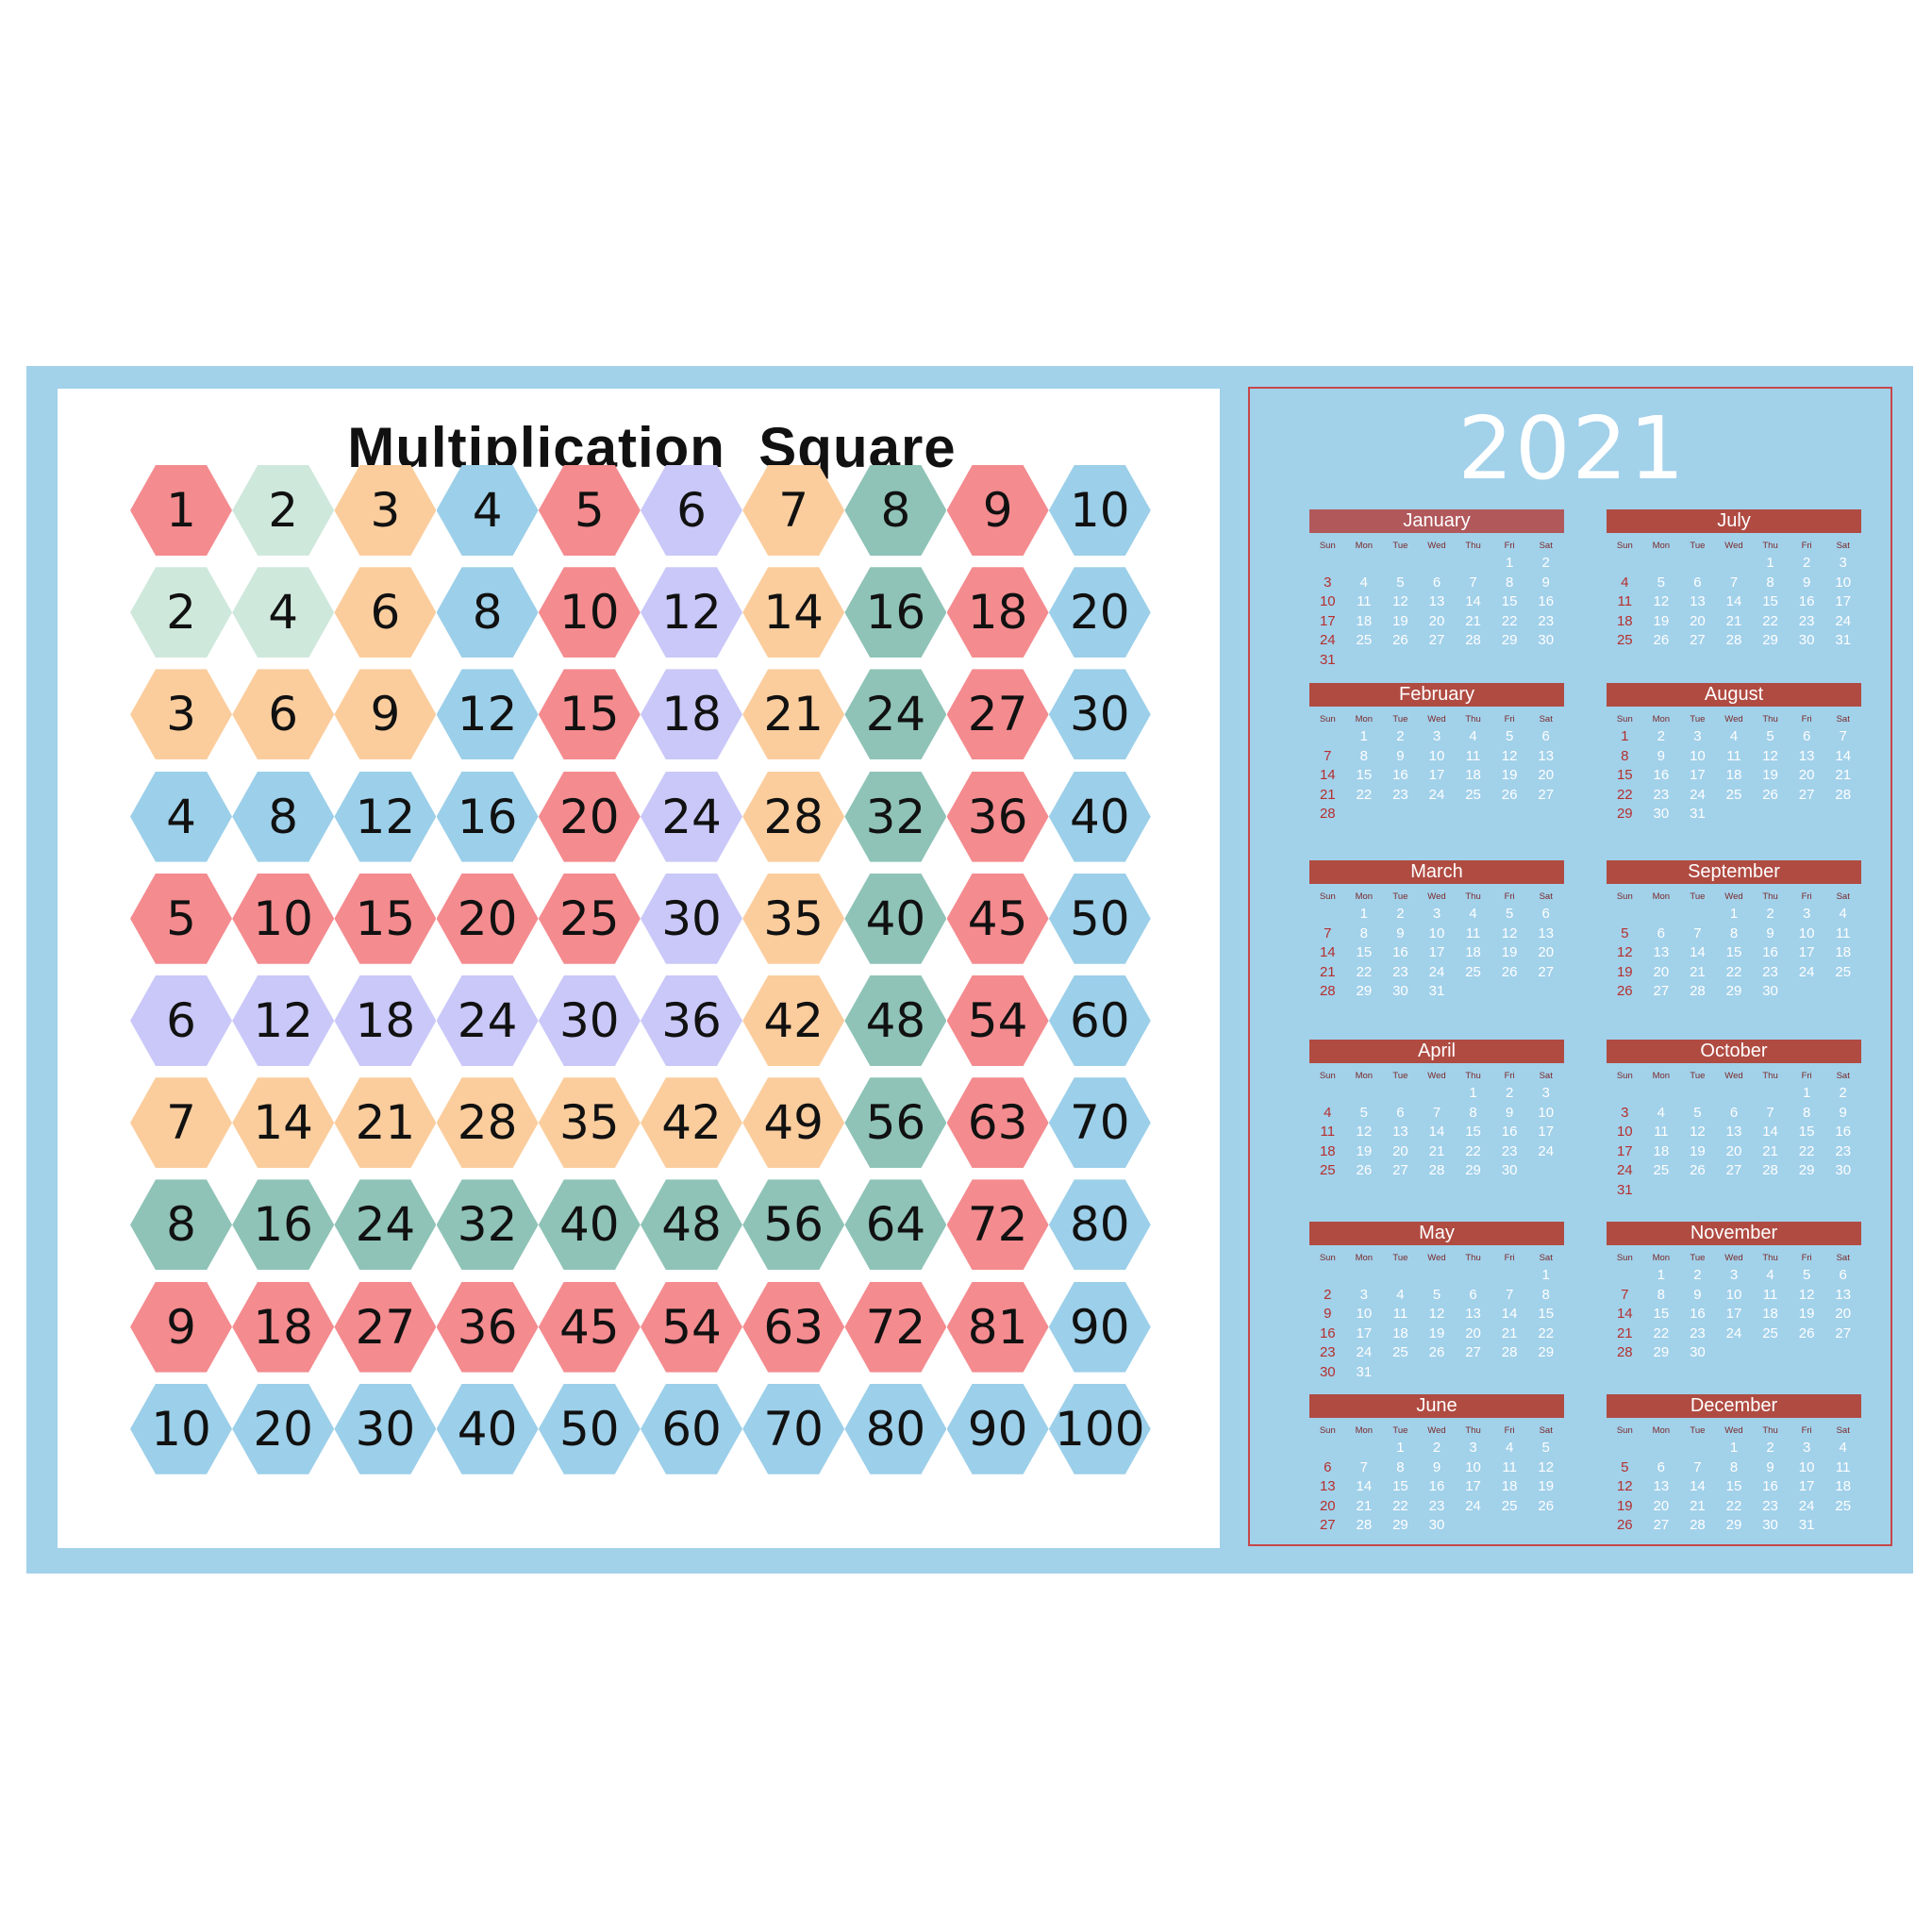  What do you see at coordinates (1734, 1406) in the screenshot?
I see `month-header: December` at bounding box center [1734, 1406].